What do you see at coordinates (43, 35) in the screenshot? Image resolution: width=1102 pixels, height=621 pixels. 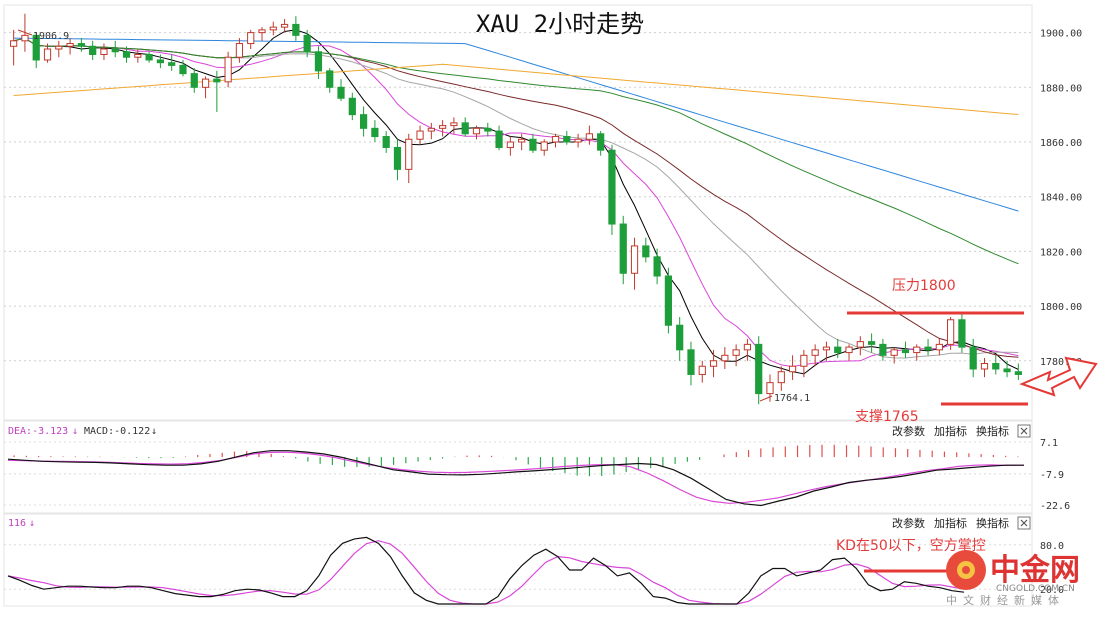 I see `high-marker: 1906.9` at bounding box center [43, 35].